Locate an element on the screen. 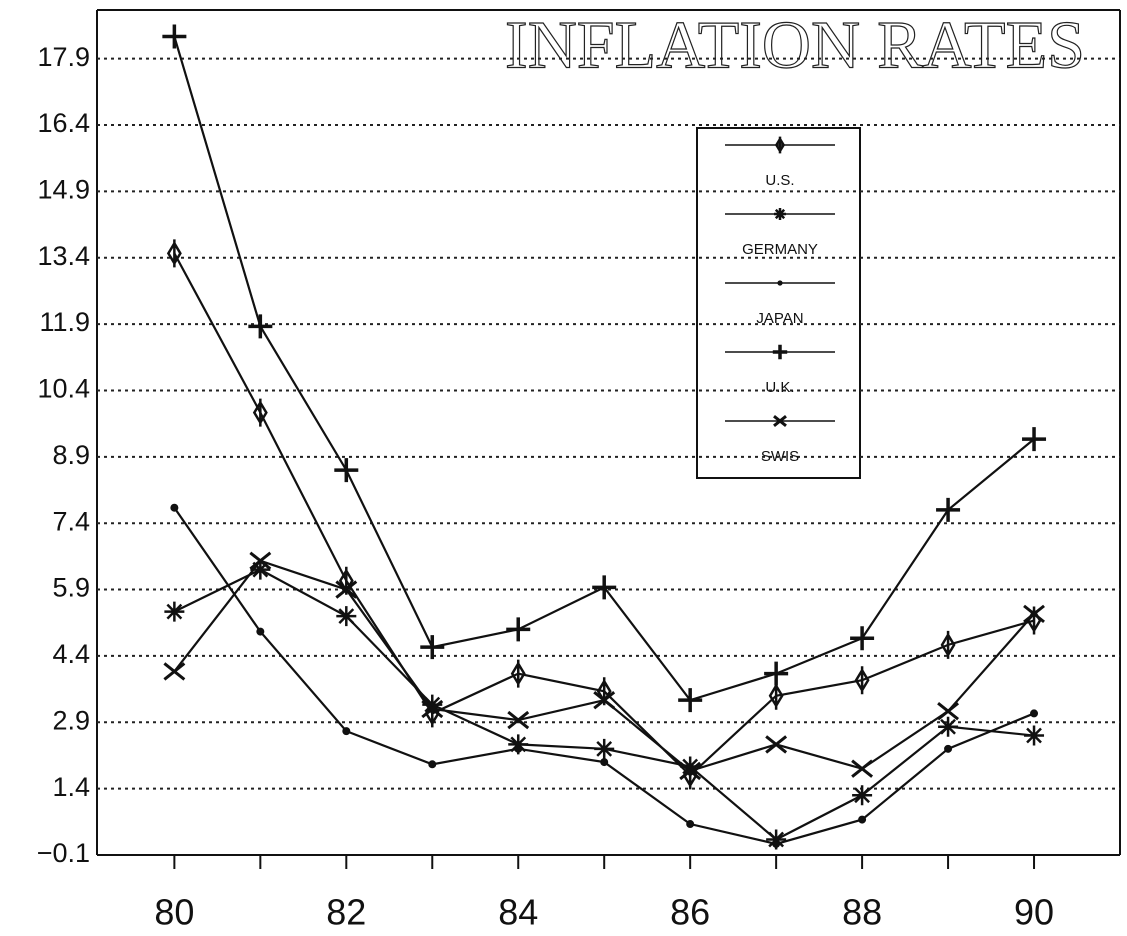  y-tick-label: 1.4 is located at coordinates (71, 787).